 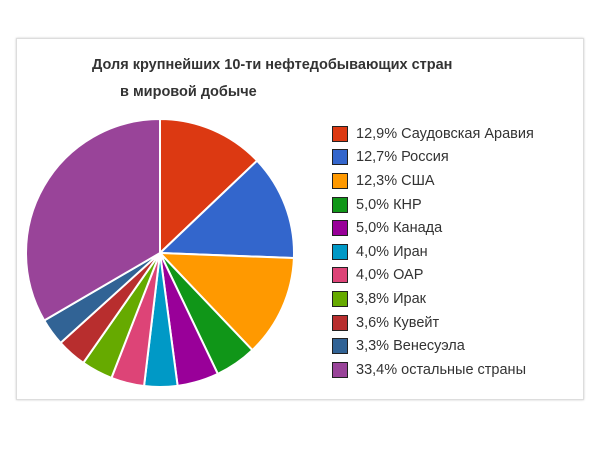 I want to click on legend-label: 12,3% США, so click(x=395, y=180).